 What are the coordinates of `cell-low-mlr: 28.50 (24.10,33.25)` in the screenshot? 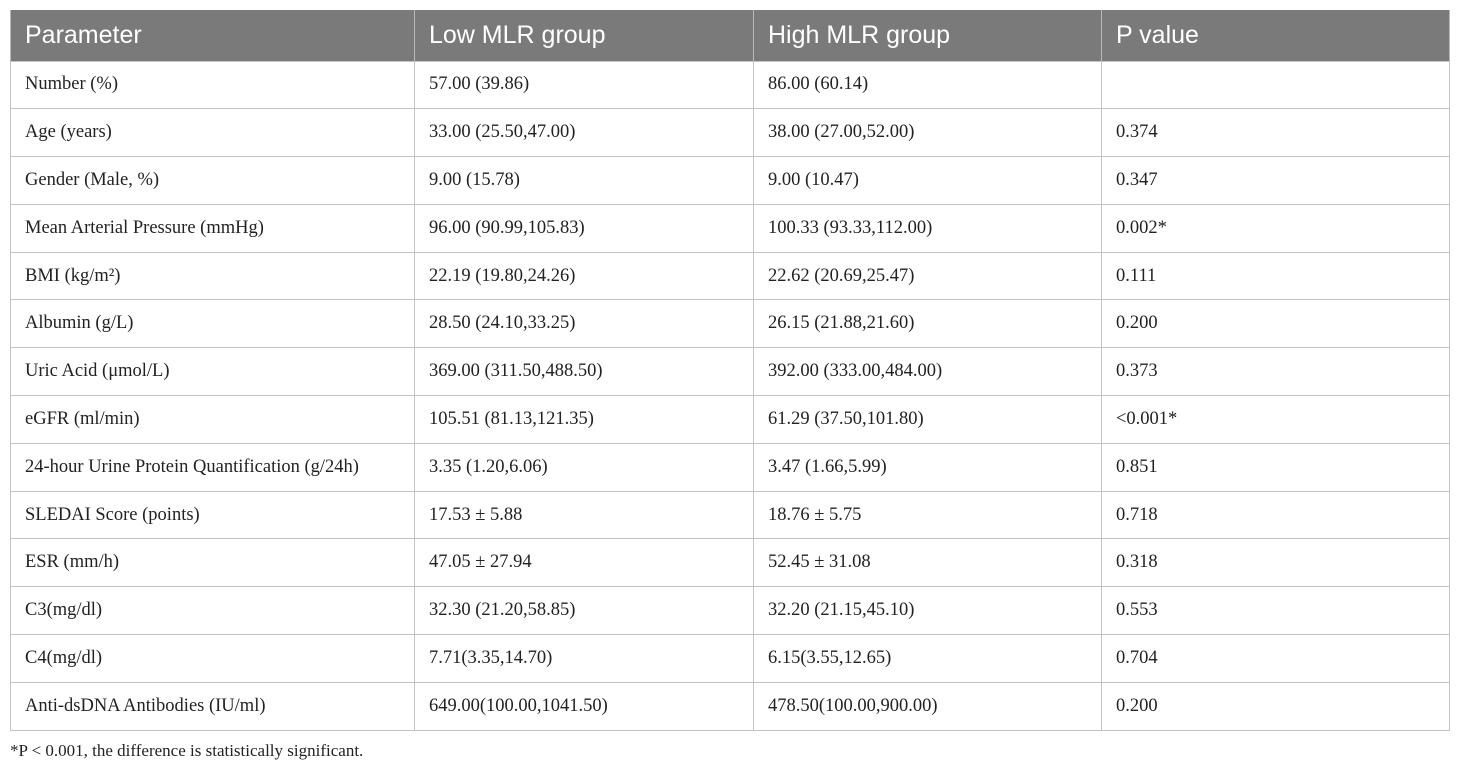 It's located at (584, 324).